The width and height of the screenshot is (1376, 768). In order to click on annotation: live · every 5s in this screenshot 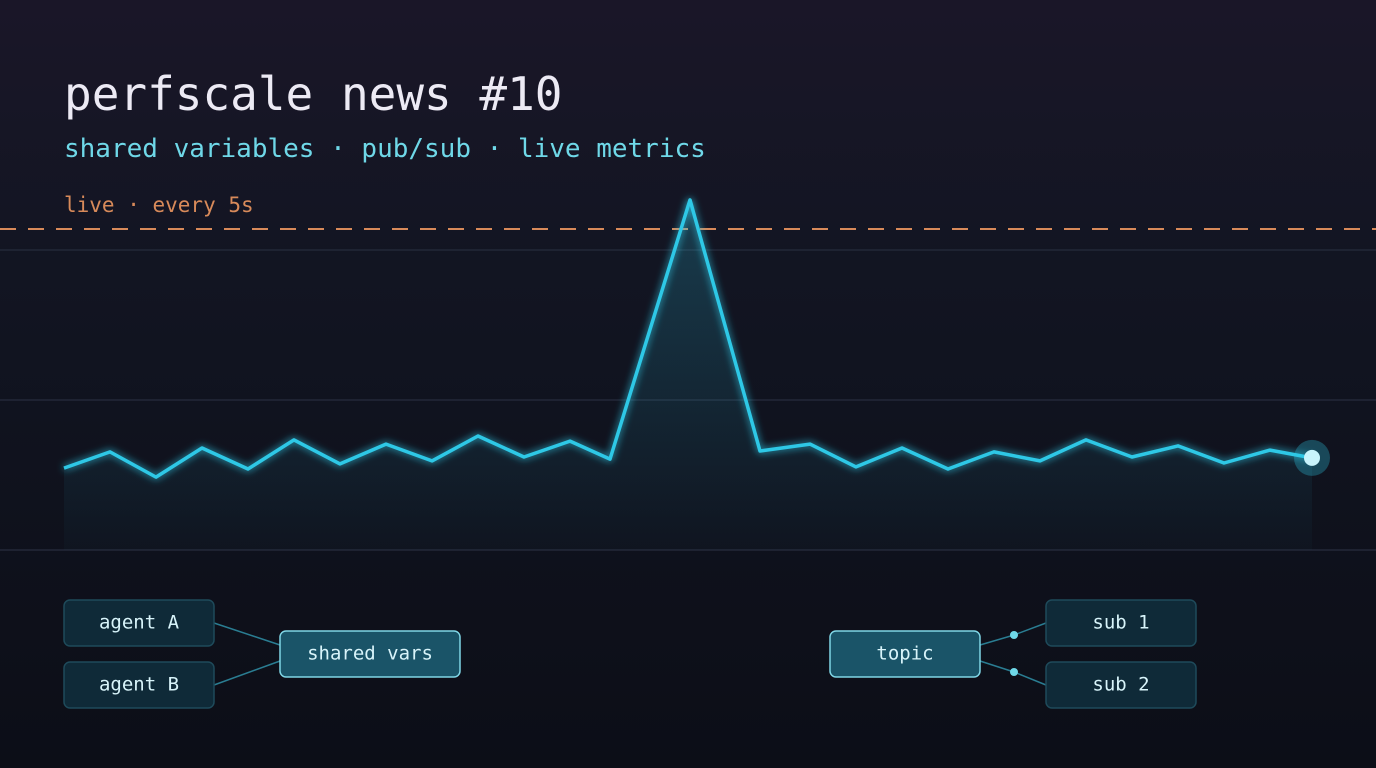, I will do `click(159, 205)`.